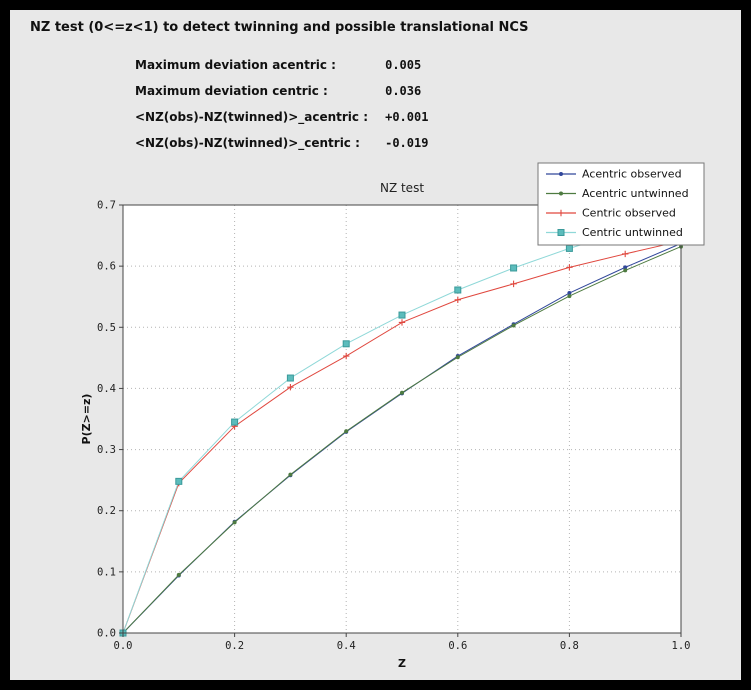  What do you see at coordinates (632, 232) in the screenshot?
I see `legend-label: Centric untwinned` at bounding box center [632, 232].